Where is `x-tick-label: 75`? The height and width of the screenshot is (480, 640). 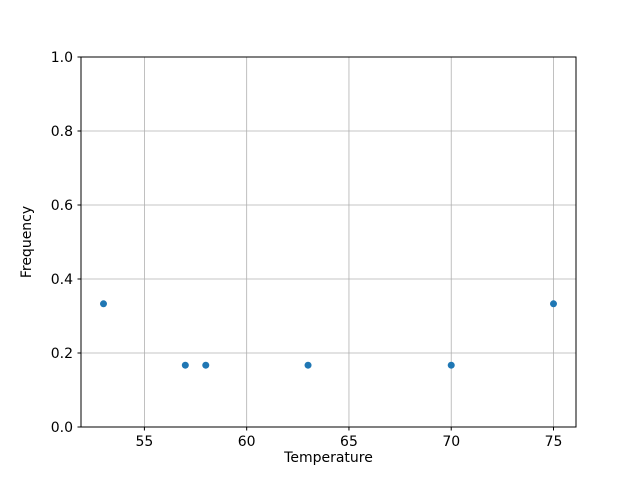
x-tick-label: 75 is located at coordinates (554, 442).